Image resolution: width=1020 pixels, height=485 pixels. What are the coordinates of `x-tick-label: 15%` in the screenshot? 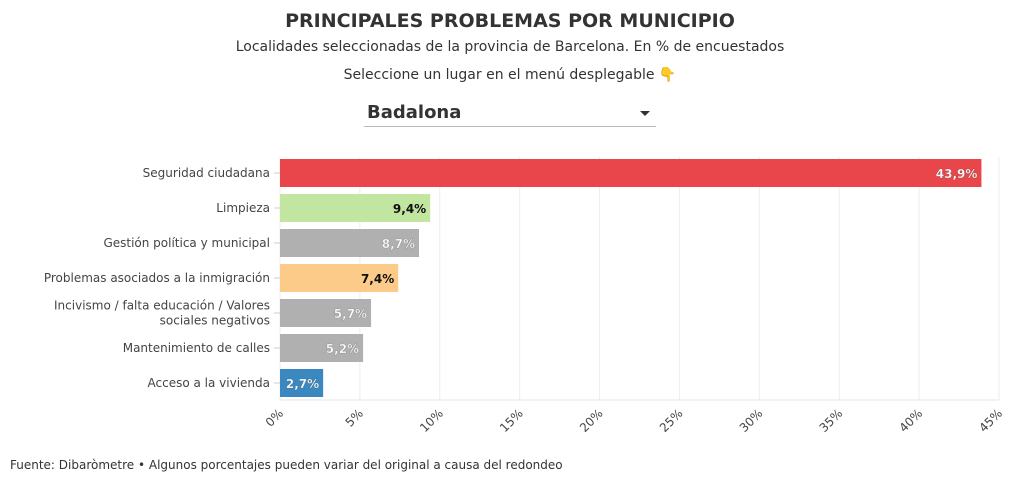 It's located at (511, 420).